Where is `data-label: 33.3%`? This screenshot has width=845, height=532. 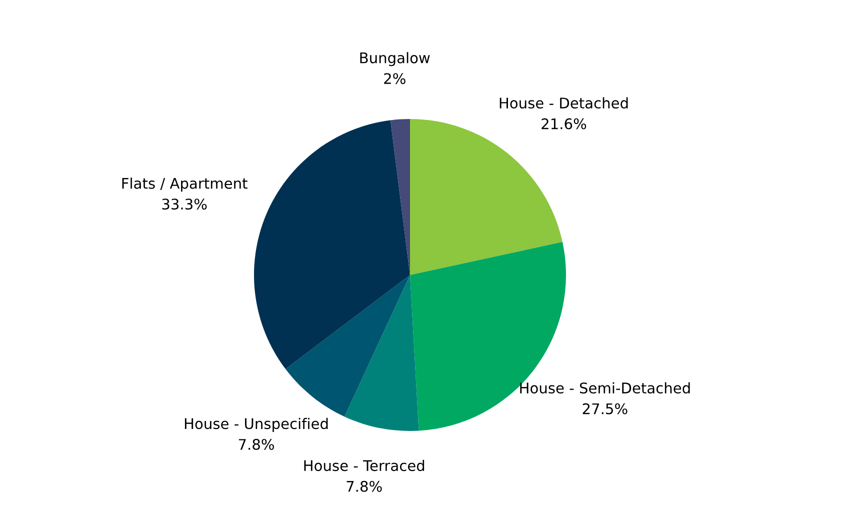 data-label: 33.3% is located at coordinates (184, 204).